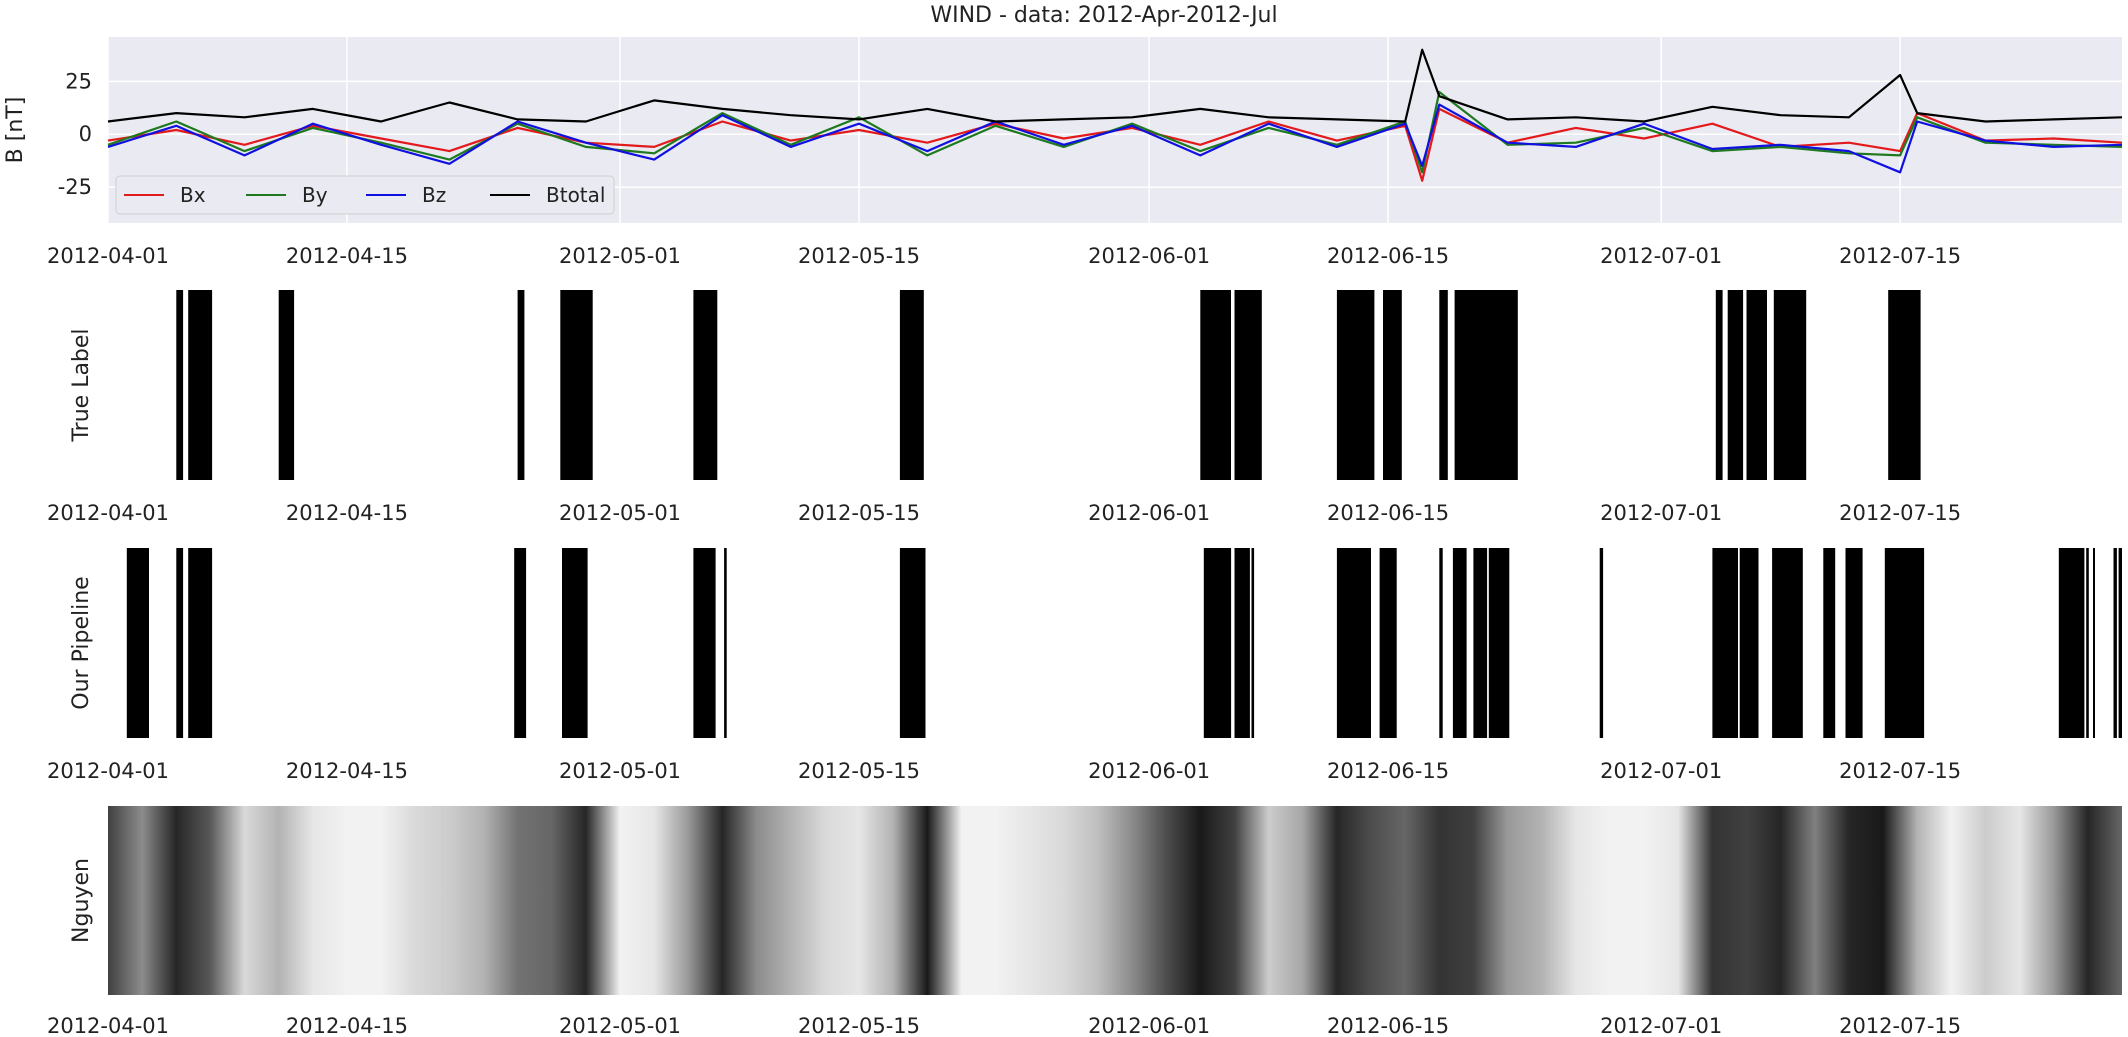 The image size is (2128, 1037). Describe the element at coordinates (434, 195) in the screenshot. I see `legend-entry: Bz` at that location.